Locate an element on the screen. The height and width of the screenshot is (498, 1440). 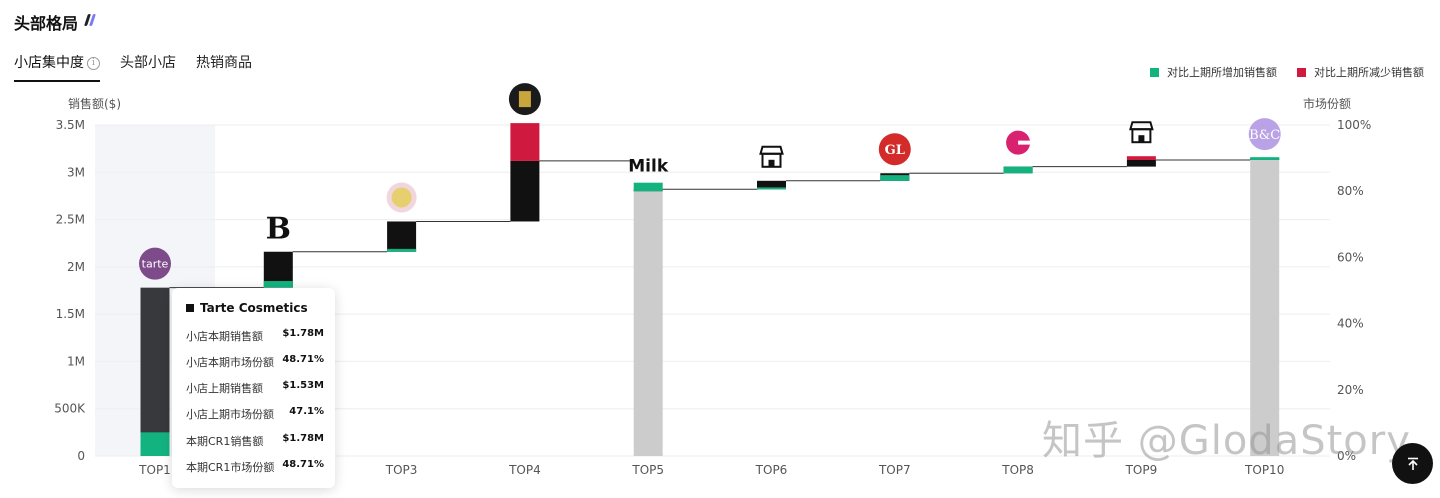
svg-text: Milk is located at coordinates (648, 166).